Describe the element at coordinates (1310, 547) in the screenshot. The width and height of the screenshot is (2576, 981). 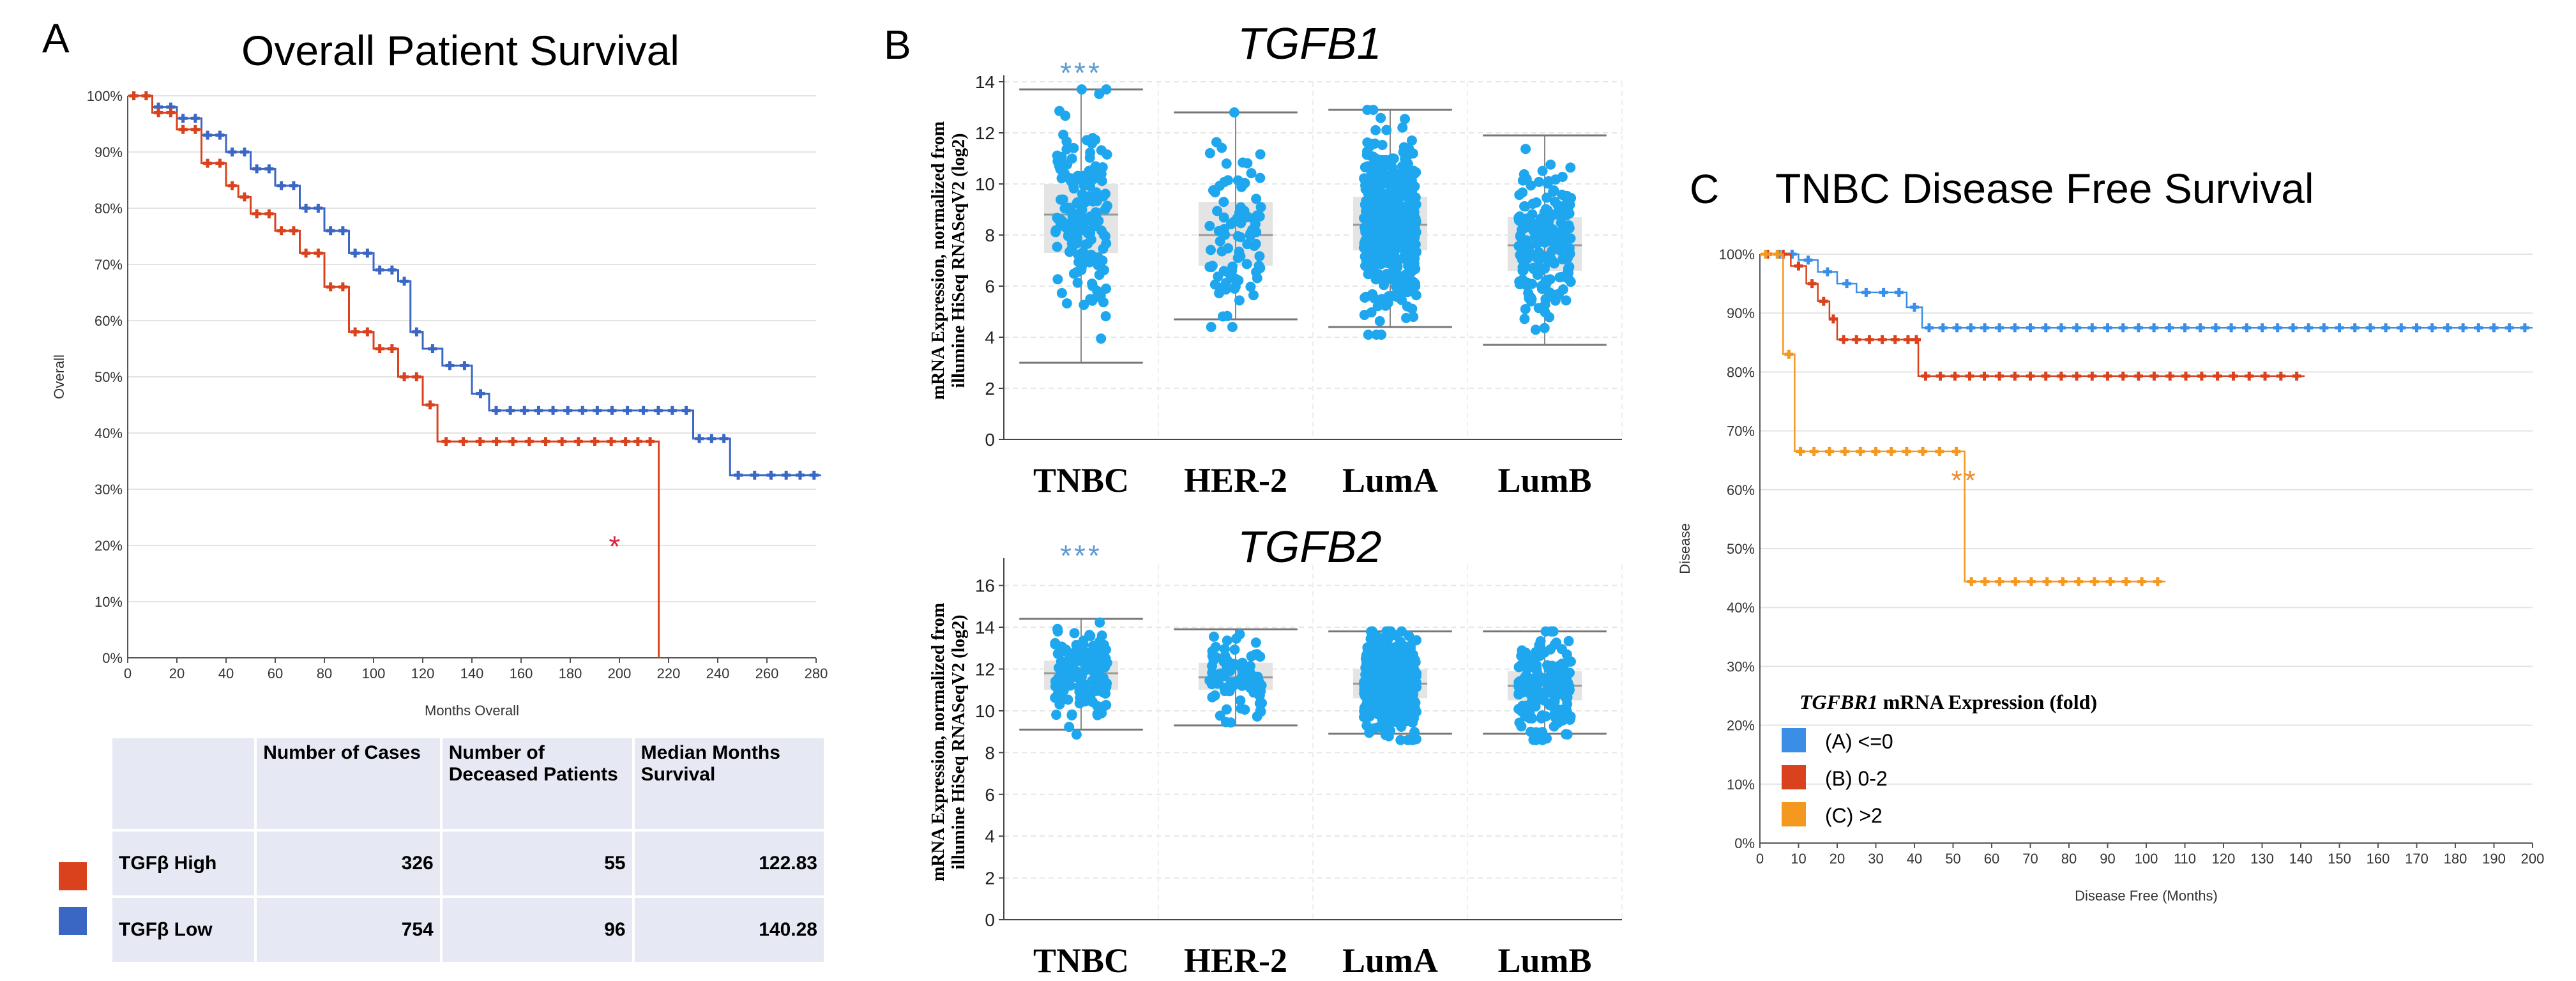
I see `panel-b2-title: TGFB2` at that location.